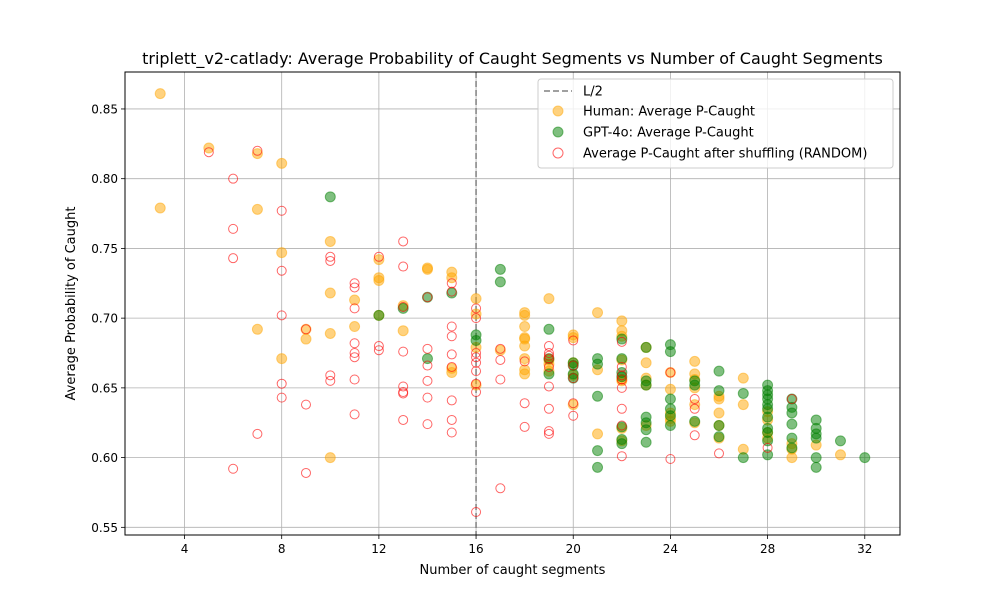  Describe the element at coordinates (104, 528) in the screenshot. I see `y-tick-label: 0.55` at that location.